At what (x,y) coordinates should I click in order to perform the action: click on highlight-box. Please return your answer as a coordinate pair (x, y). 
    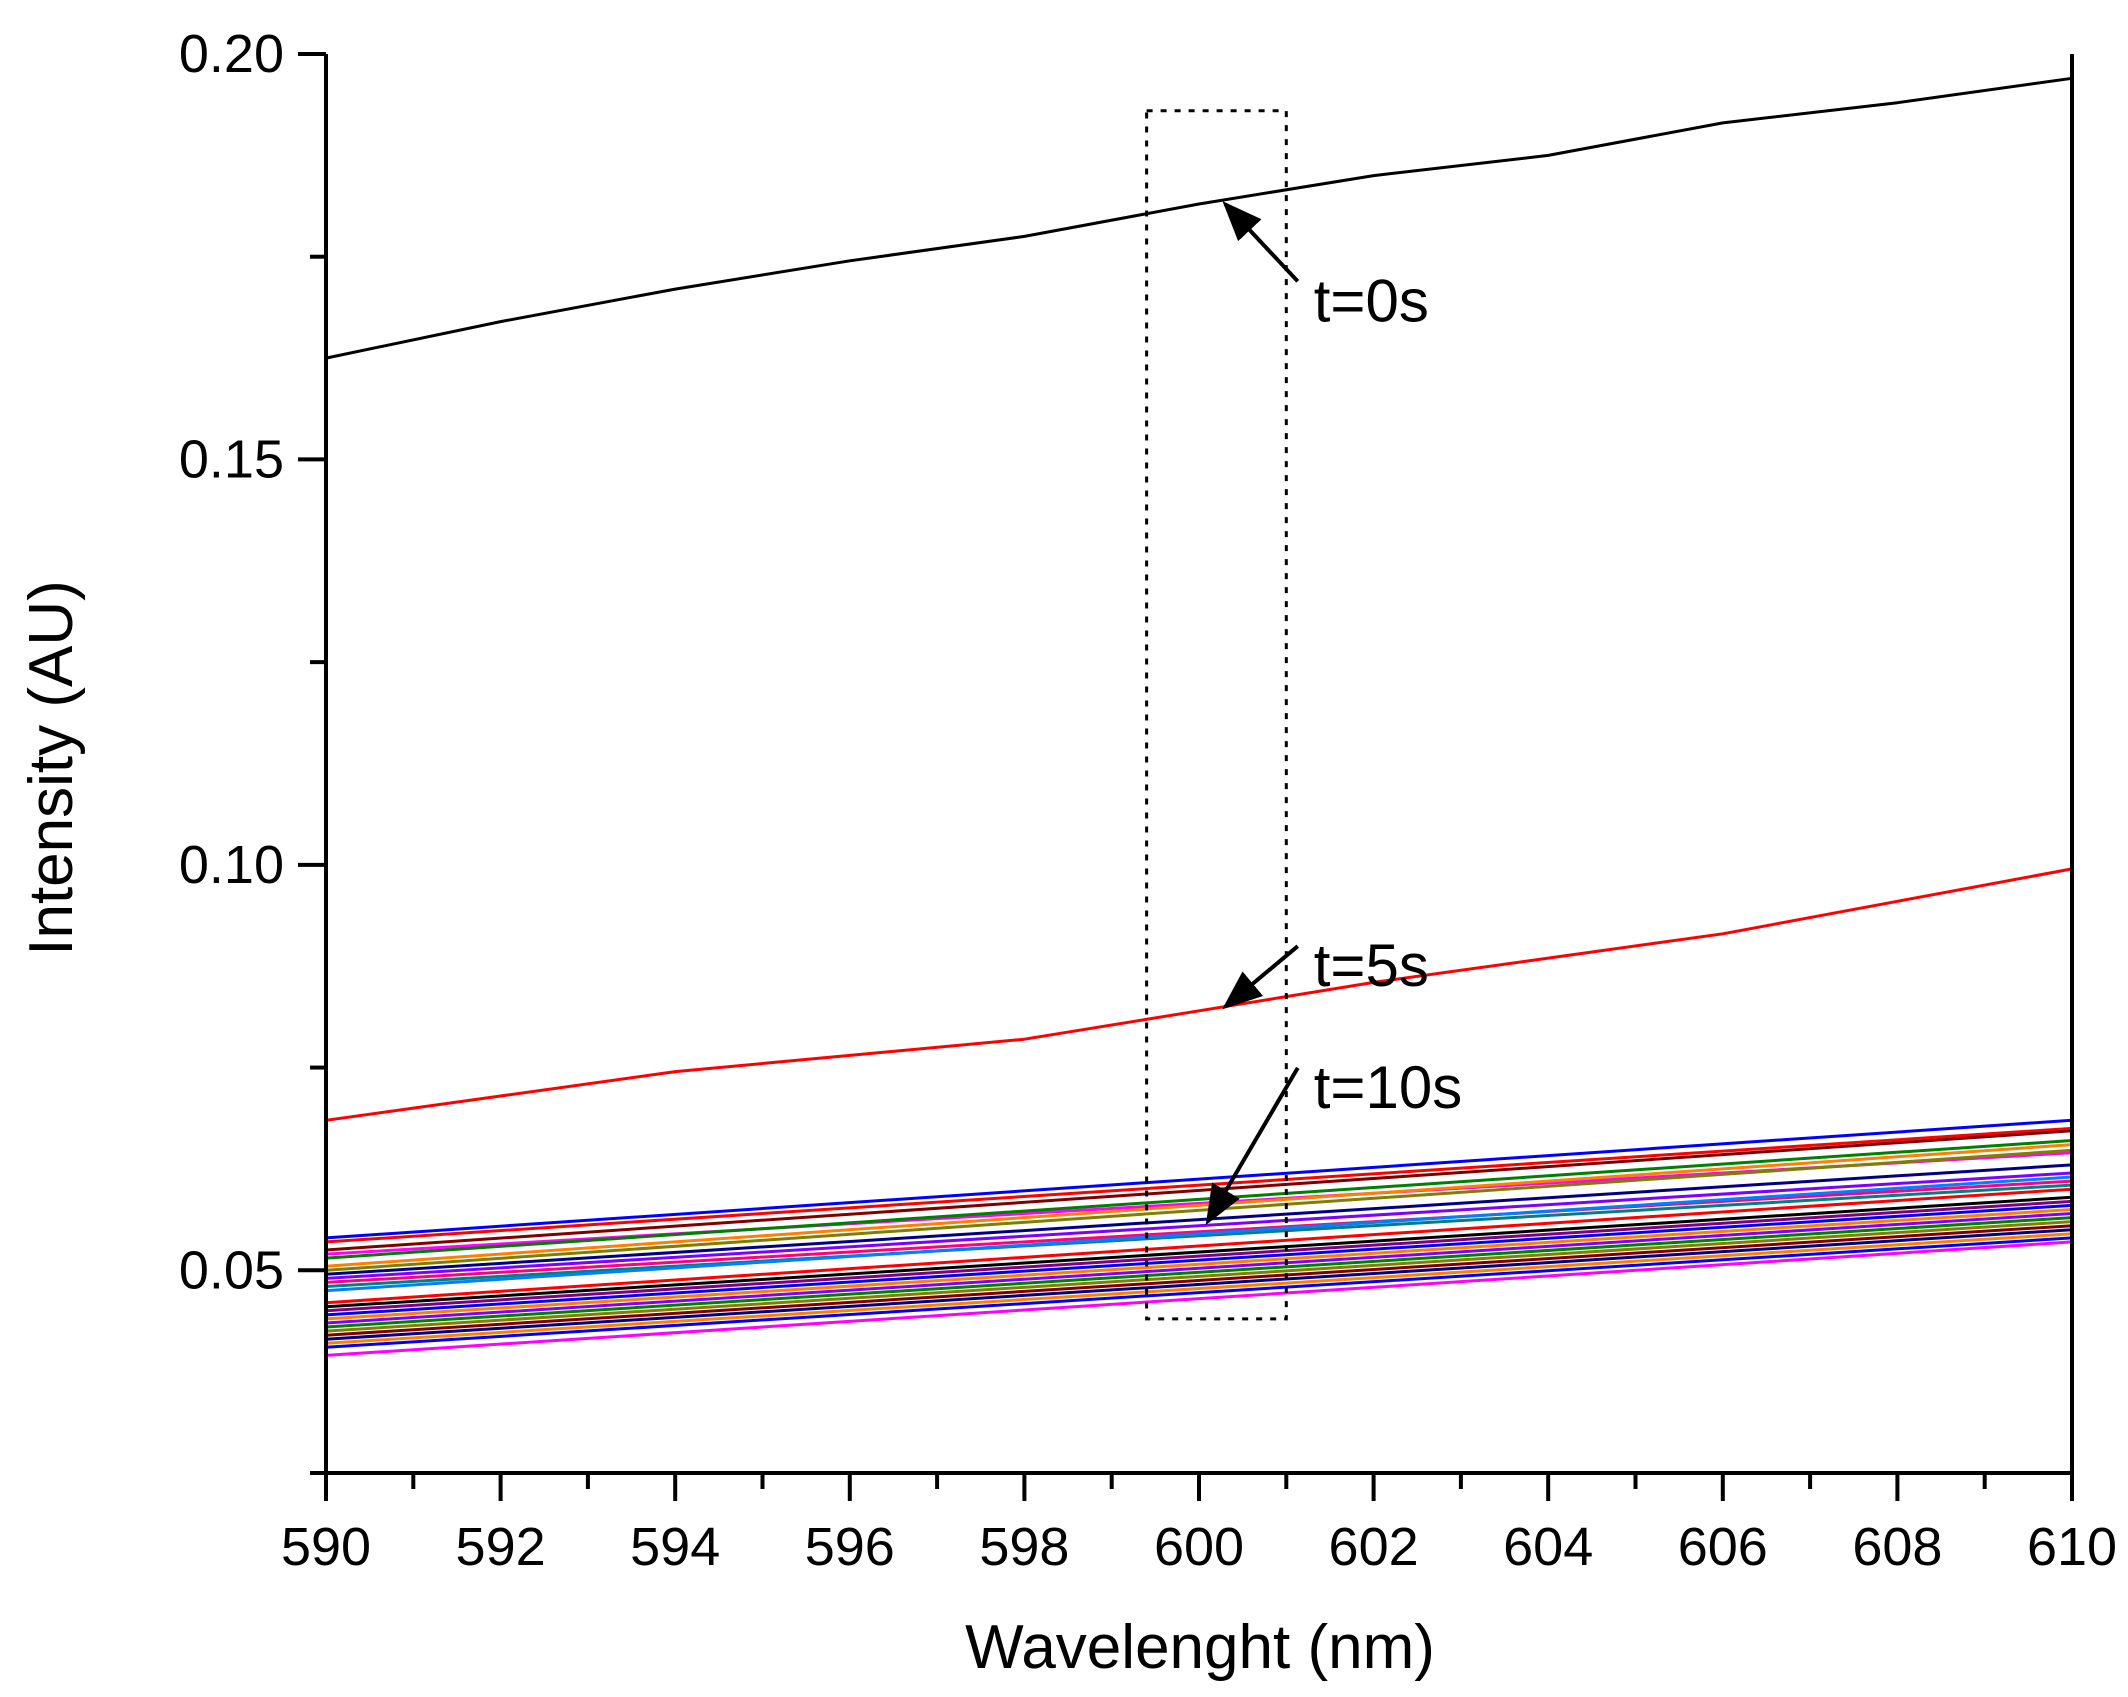
    Looking at the image, I should click on (1216, 715).